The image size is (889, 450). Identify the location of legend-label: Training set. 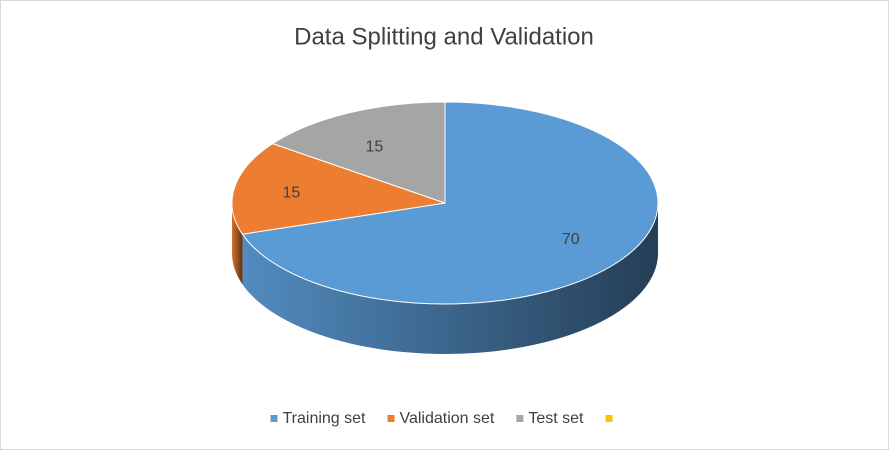
(324, 418).